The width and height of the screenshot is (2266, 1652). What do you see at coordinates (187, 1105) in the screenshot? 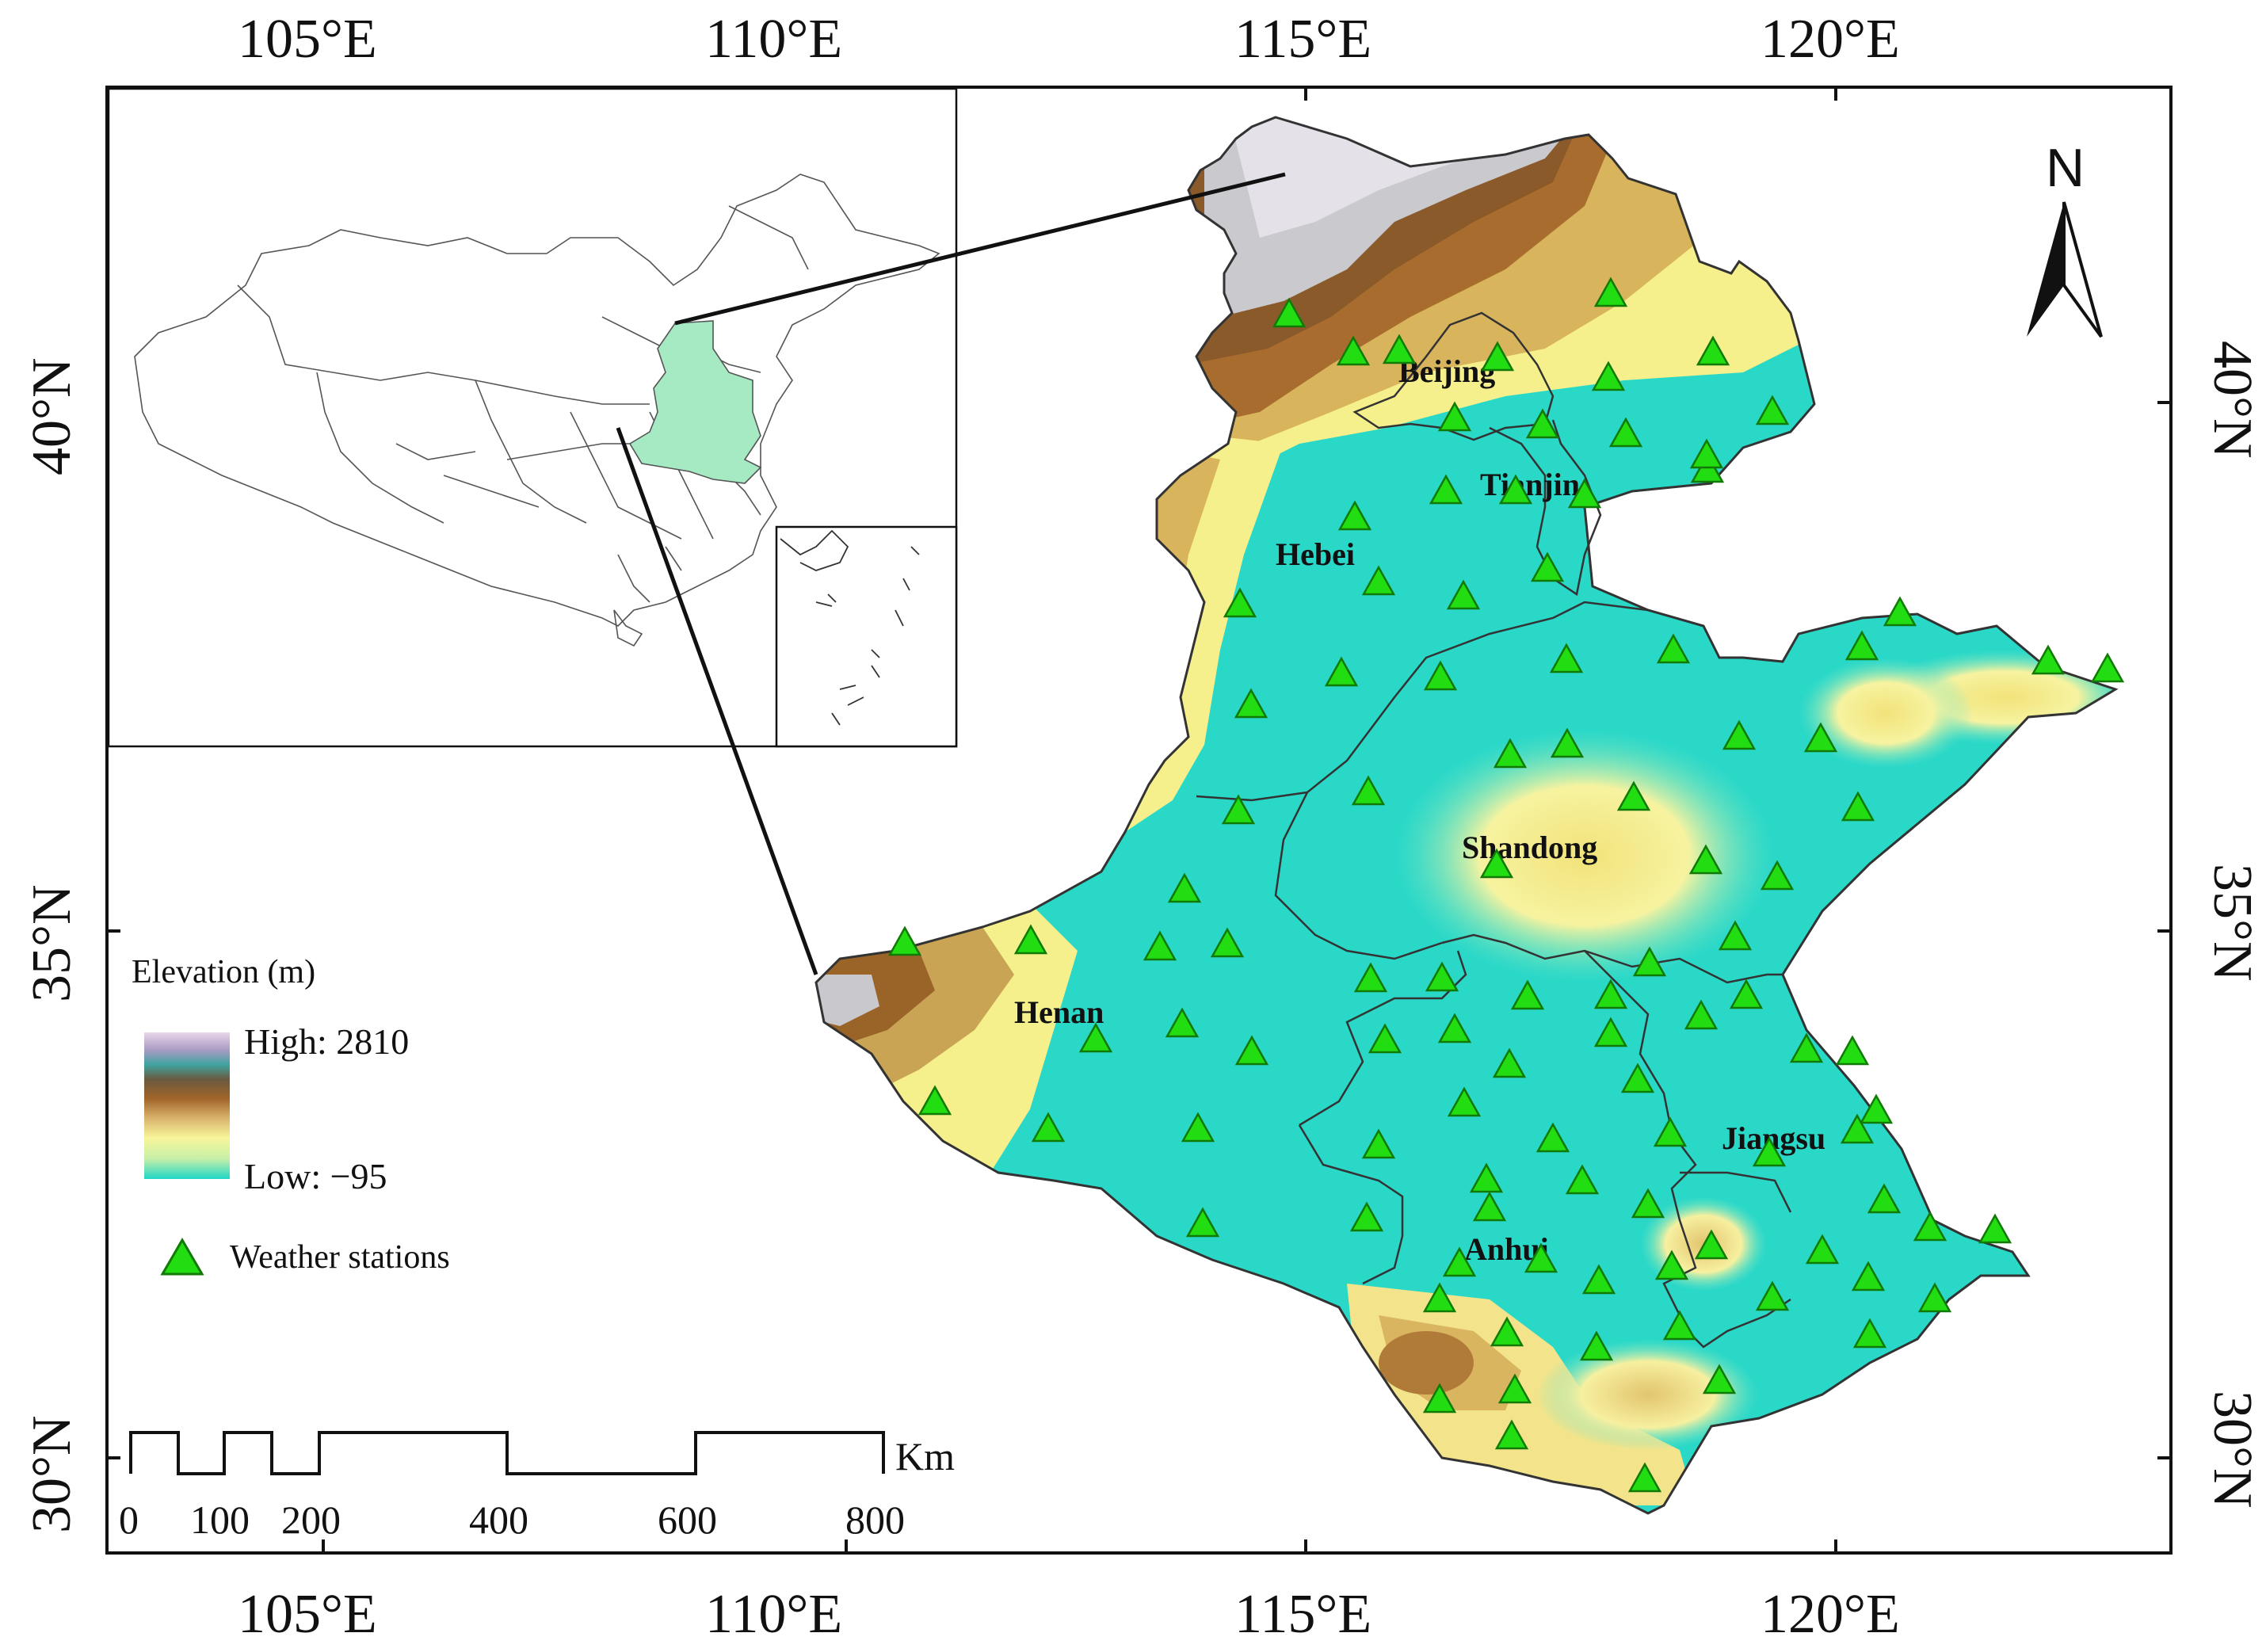
I see `elevation-colorbar` at bounding box center [187, 1105].